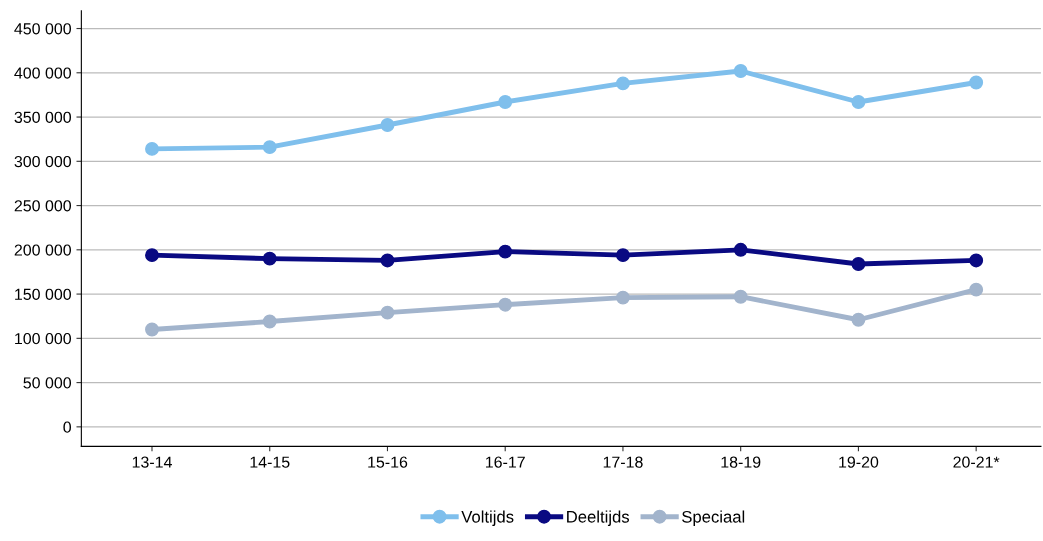 The height and width of the screenshot is (541, 1043). Describe the element at coordinates (598, 518) in the screenshot. I see `legend-label: Deeltijds` at that location.